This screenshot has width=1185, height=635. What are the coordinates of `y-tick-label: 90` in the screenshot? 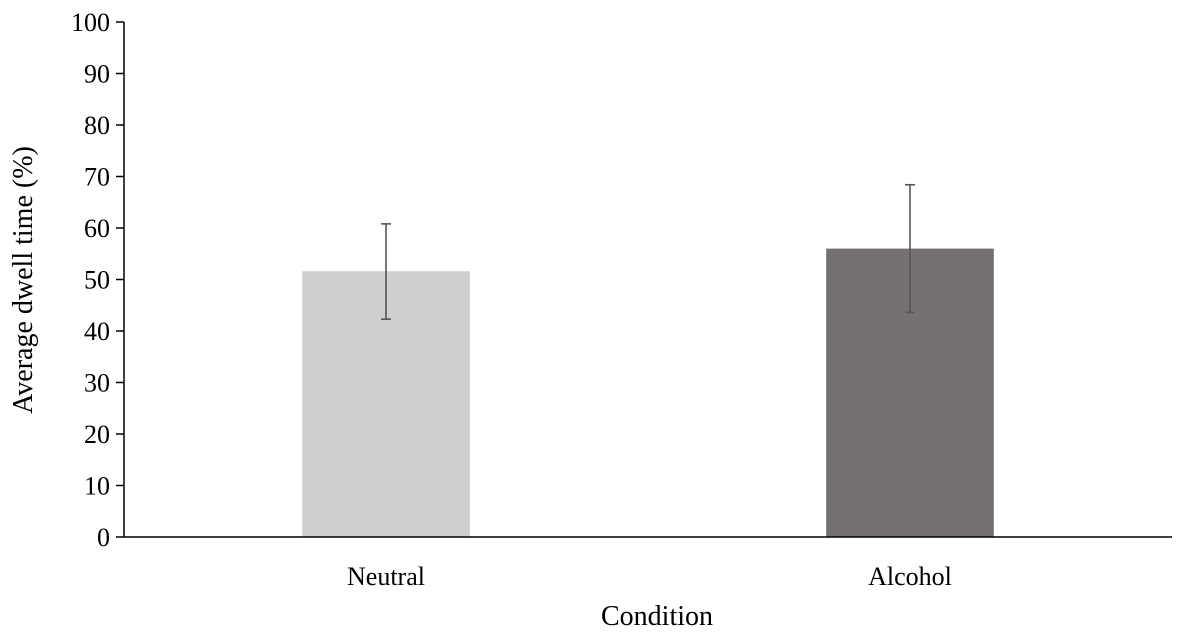 It's located at (97, 74).